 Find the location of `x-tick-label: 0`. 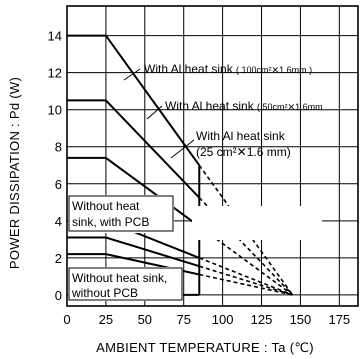

x-tick-label: 0 is located at coordinates (66, 319).